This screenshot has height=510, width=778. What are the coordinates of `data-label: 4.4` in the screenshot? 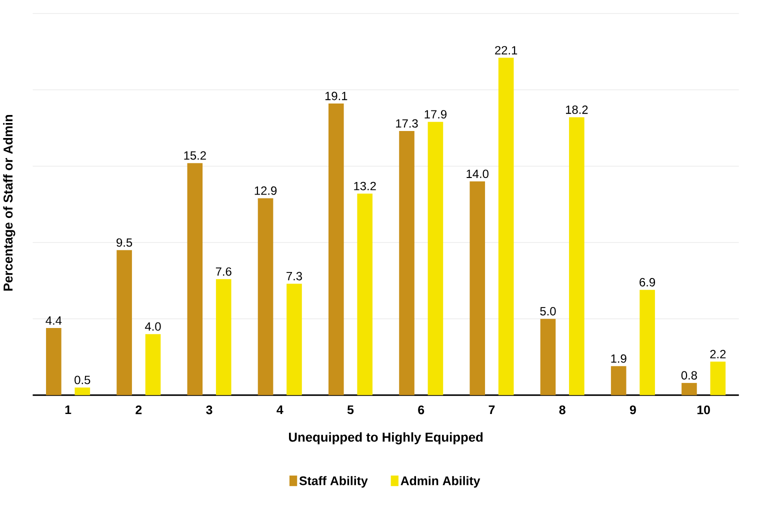 It's located at (54, 320).